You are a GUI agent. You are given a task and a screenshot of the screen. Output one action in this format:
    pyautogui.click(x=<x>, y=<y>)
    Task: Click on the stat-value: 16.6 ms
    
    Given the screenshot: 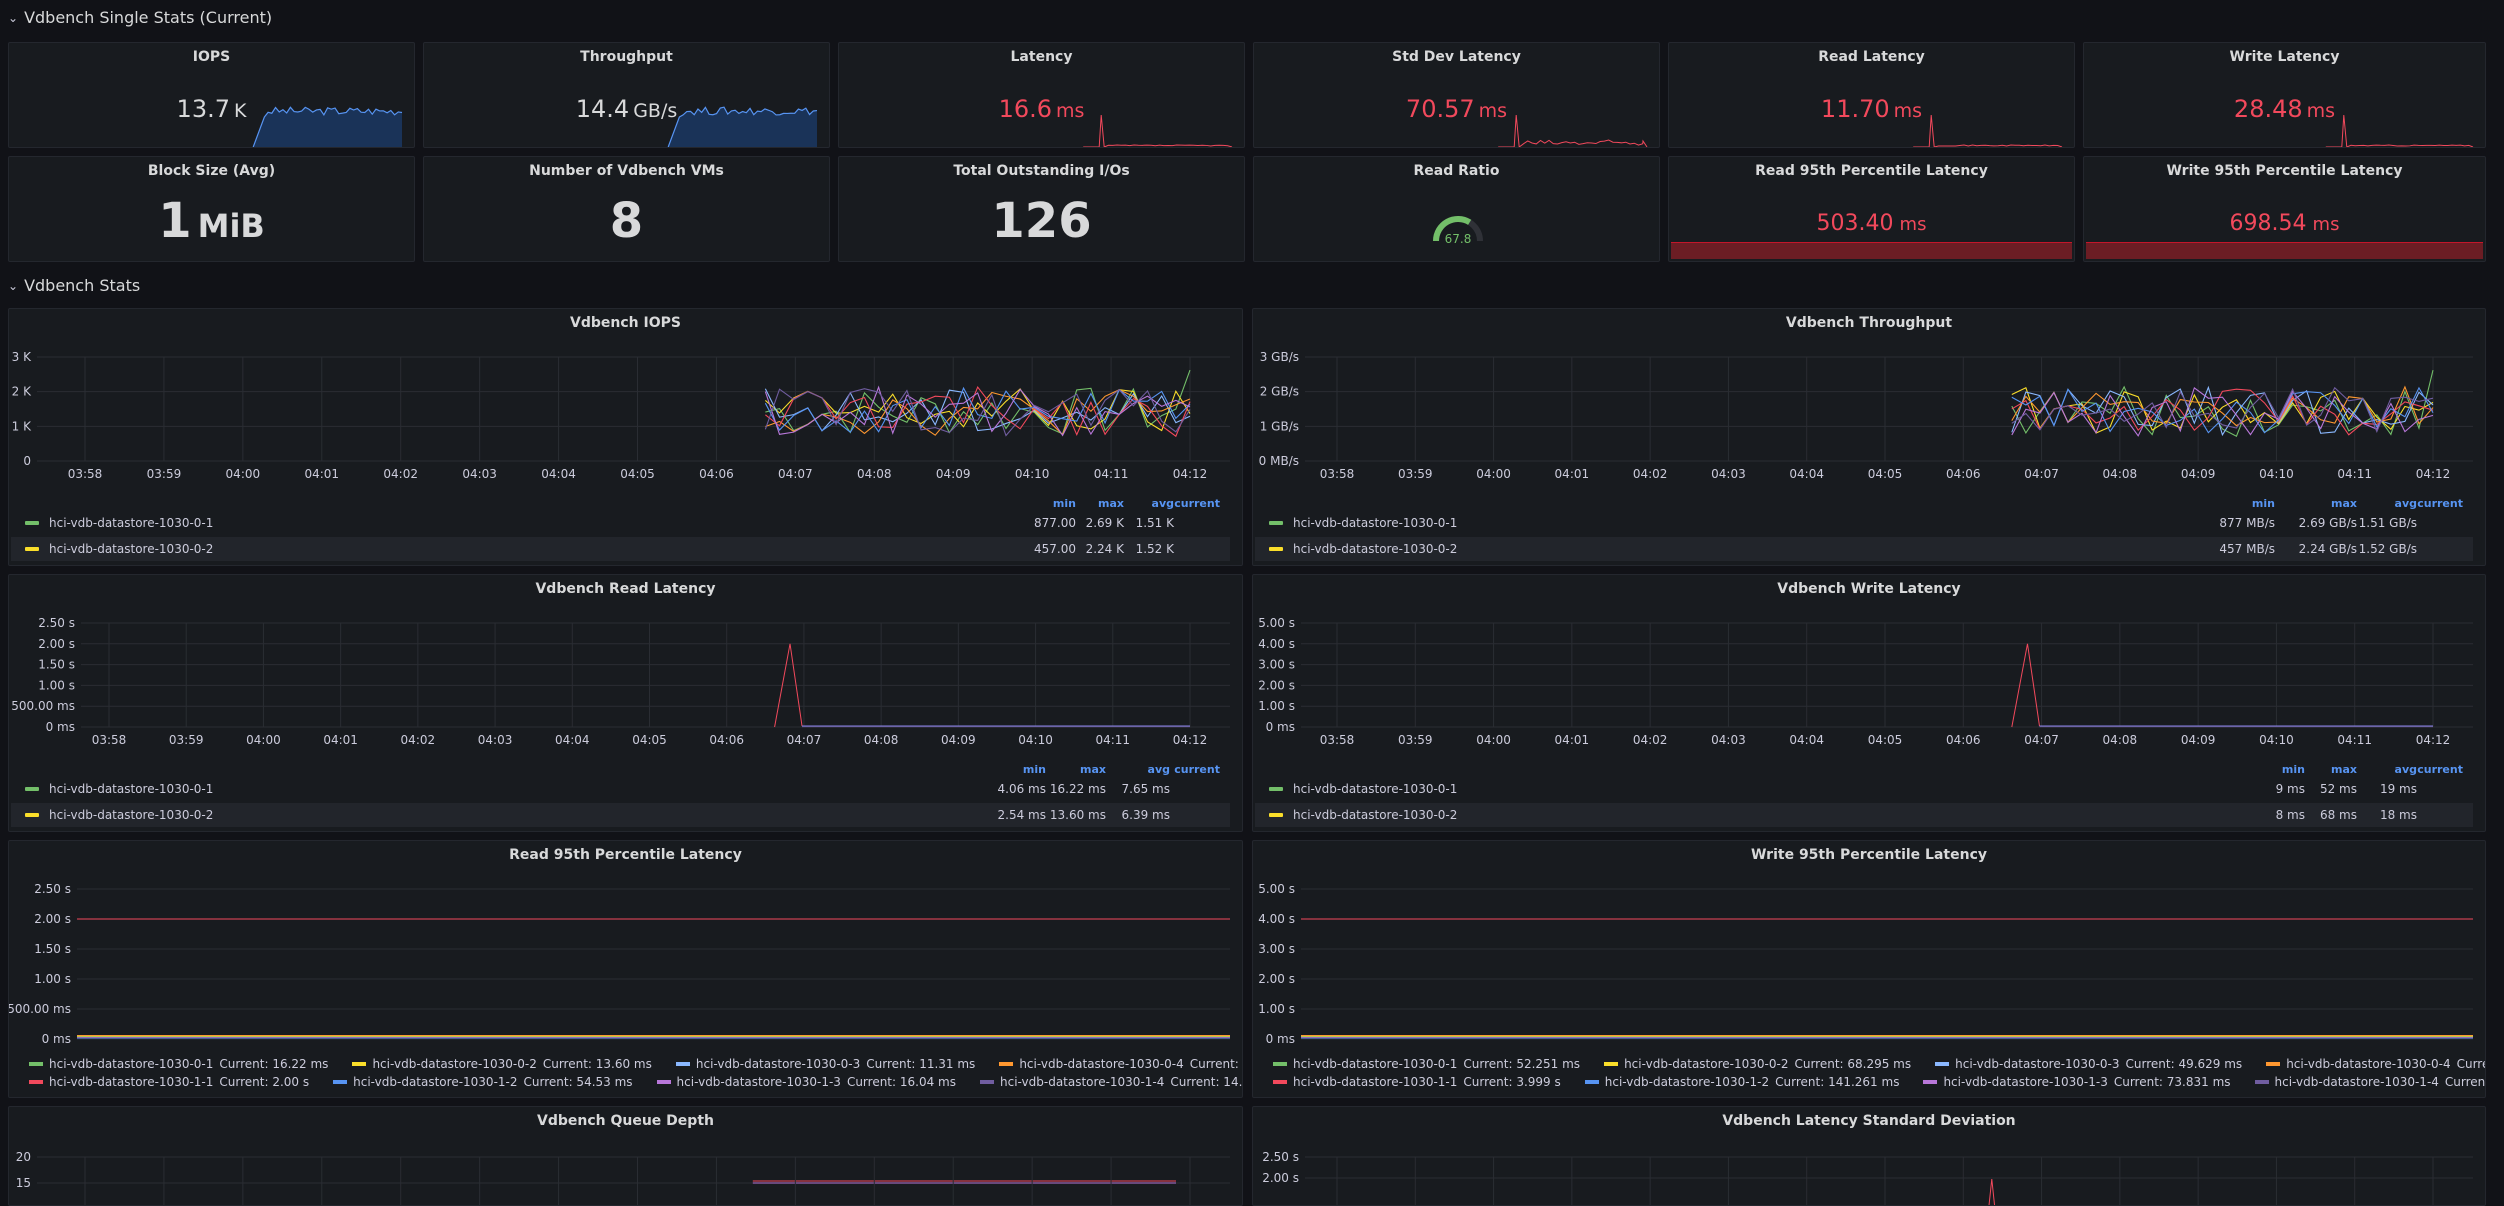 What is the action you would take?
    pyautogui.click(x=1041, y=109)
    